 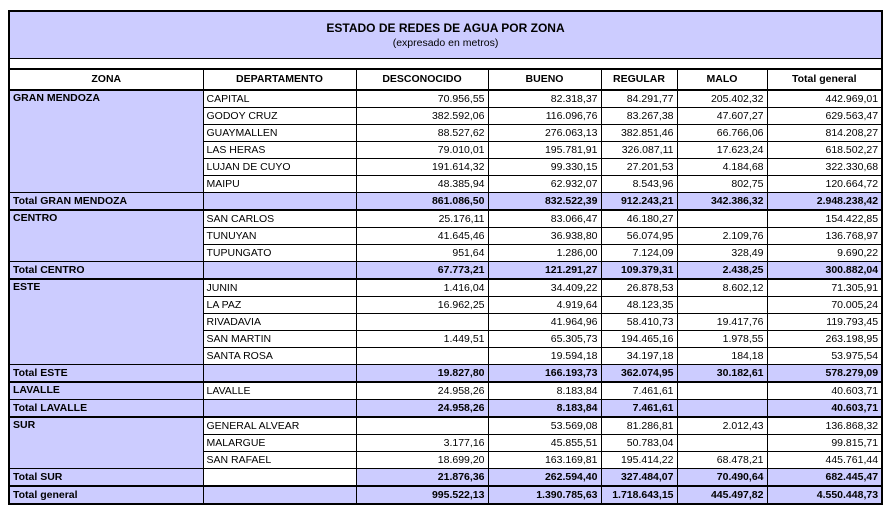 I want to click on dept-cell: LA PAZ, so click(x=279, y=305).